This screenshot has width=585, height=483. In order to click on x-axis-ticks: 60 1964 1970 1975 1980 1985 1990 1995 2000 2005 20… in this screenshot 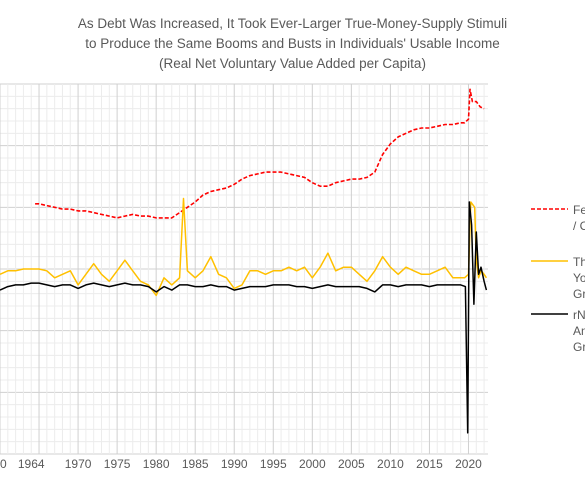, I will do `click(241, 464)`.